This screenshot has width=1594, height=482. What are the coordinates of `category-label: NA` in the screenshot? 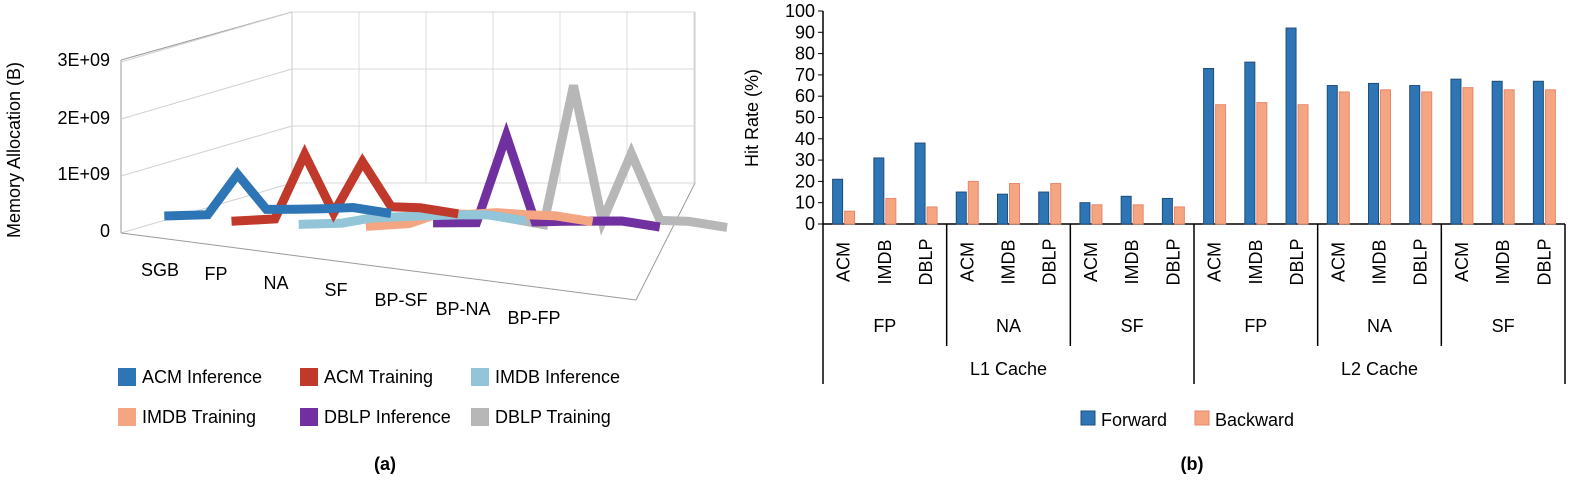 It's located at (275, 283).